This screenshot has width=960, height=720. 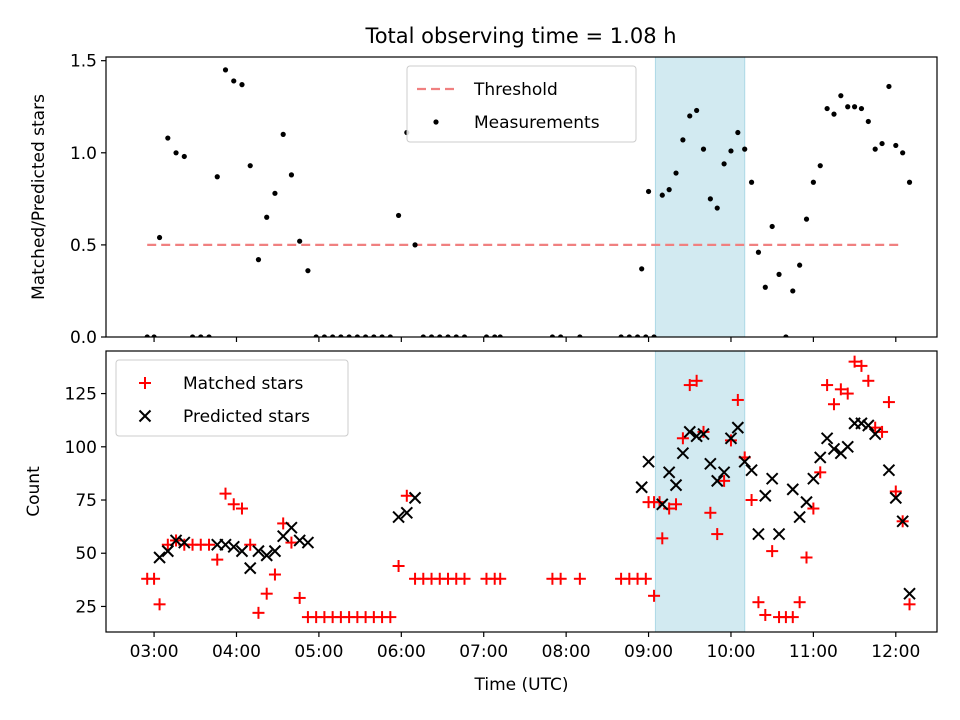 I want to click on legend-swatch, so click(x=436, y=122).